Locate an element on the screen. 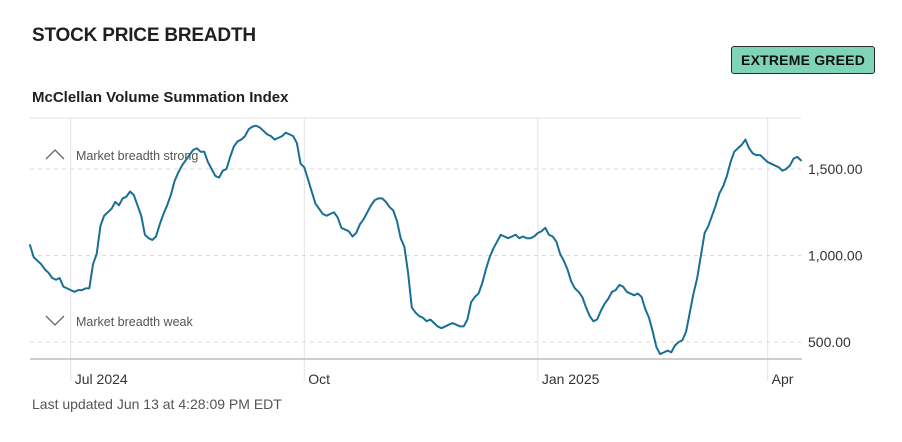 This screenshot has width=902, height=442. x-tick-layer: Jul 2024 Oct Jan 2025 Apr is located at coordinates (434, 379).